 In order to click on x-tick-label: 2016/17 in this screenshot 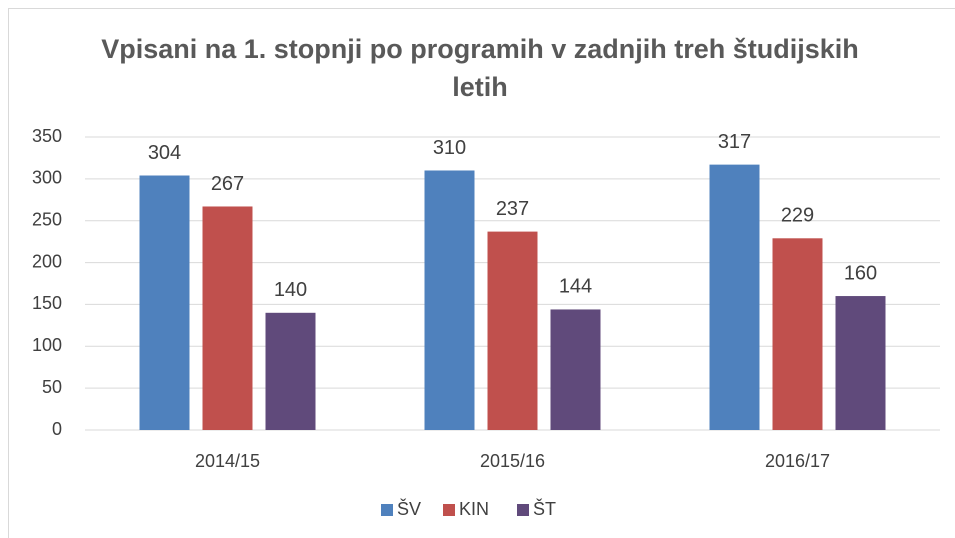, I will do `click(797, 461)`.